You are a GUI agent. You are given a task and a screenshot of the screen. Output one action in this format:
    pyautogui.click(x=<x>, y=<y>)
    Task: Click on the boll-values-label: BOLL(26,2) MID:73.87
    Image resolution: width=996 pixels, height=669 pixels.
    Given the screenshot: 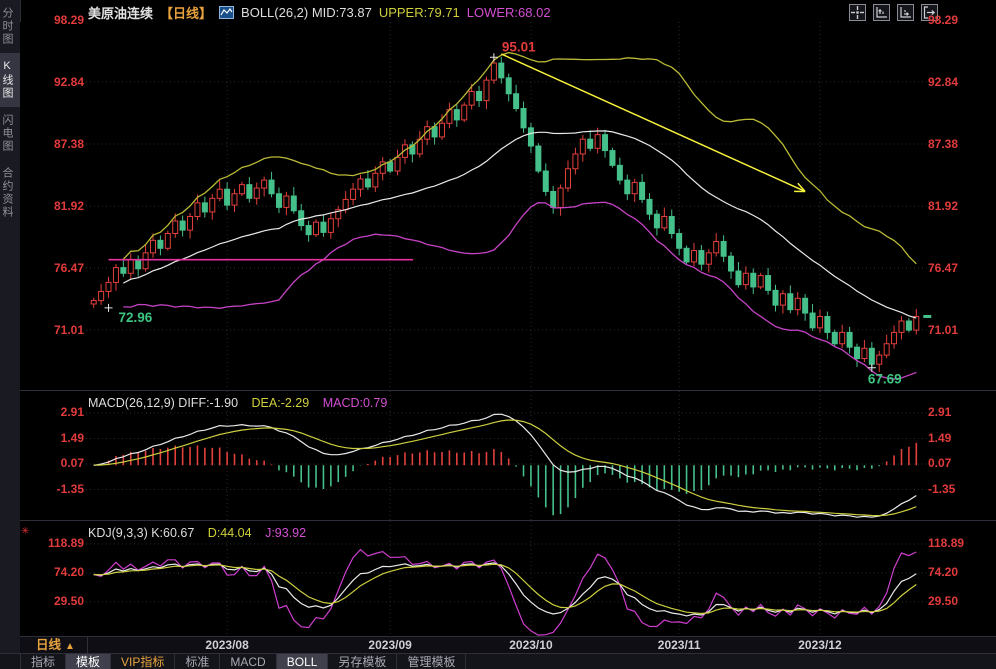 What is the action you would take?
    pyautogui.click(x=306, y=12)
    